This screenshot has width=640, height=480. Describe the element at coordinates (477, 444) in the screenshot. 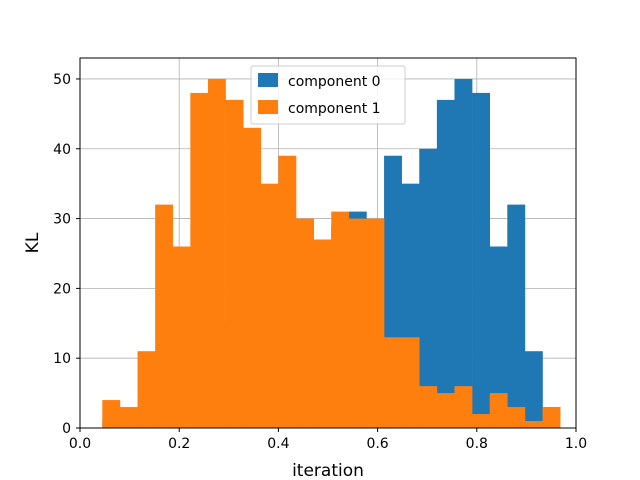

I see `x-tick-label: 0.8` at that location.